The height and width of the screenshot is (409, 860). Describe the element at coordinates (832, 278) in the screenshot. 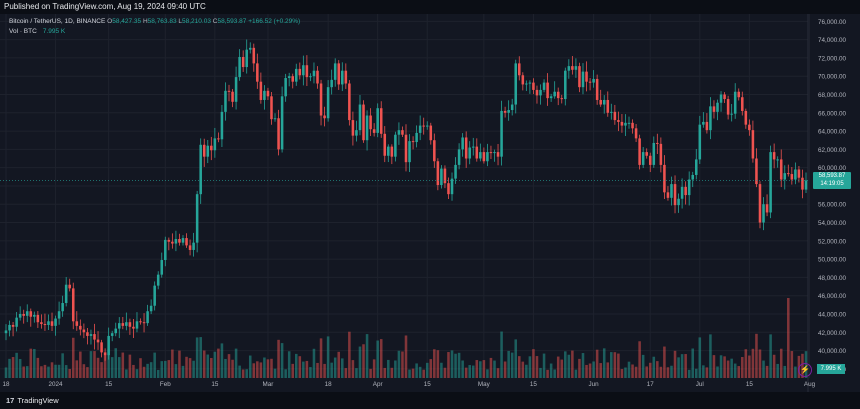

I see `y-tick-label: 48,000.00` at that location.